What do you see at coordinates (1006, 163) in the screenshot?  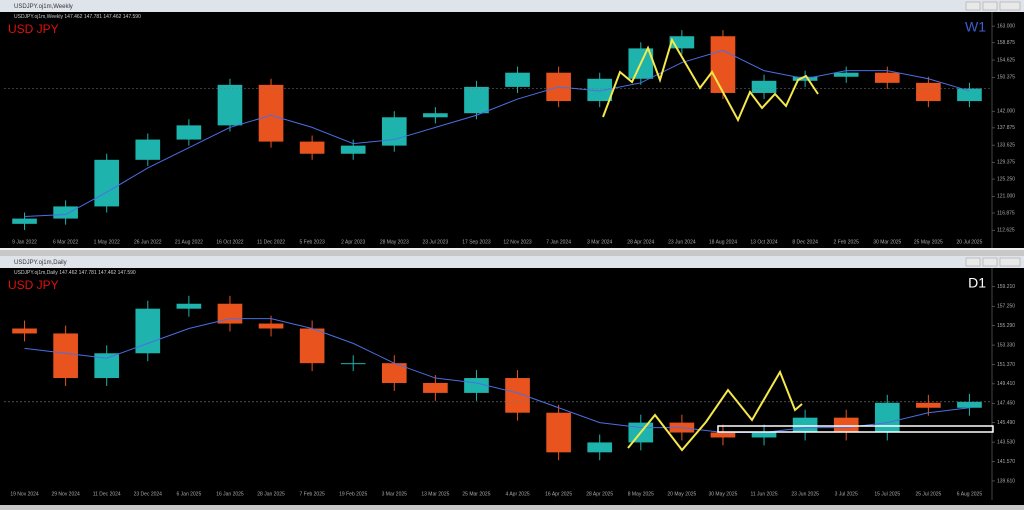 I see `y-tick-label: 129.375` at bounding box center [1006, 163].